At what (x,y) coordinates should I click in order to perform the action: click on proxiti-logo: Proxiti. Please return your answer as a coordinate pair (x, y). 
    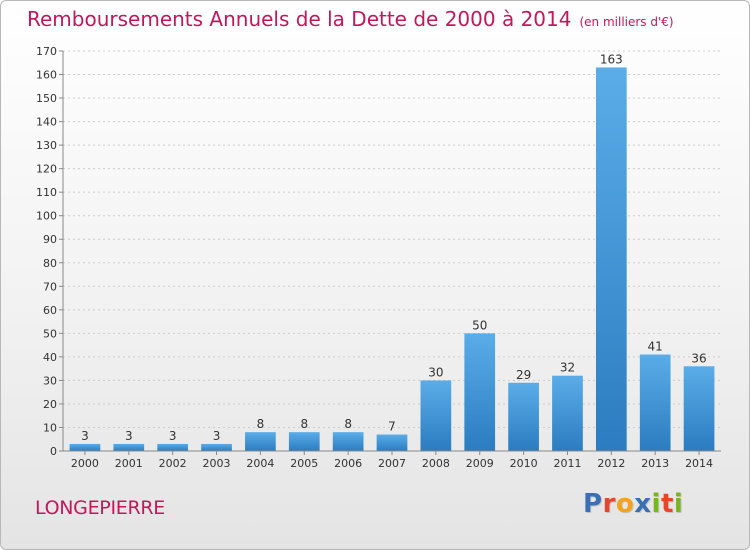
    Looking at the image, I should click on (633, 504).